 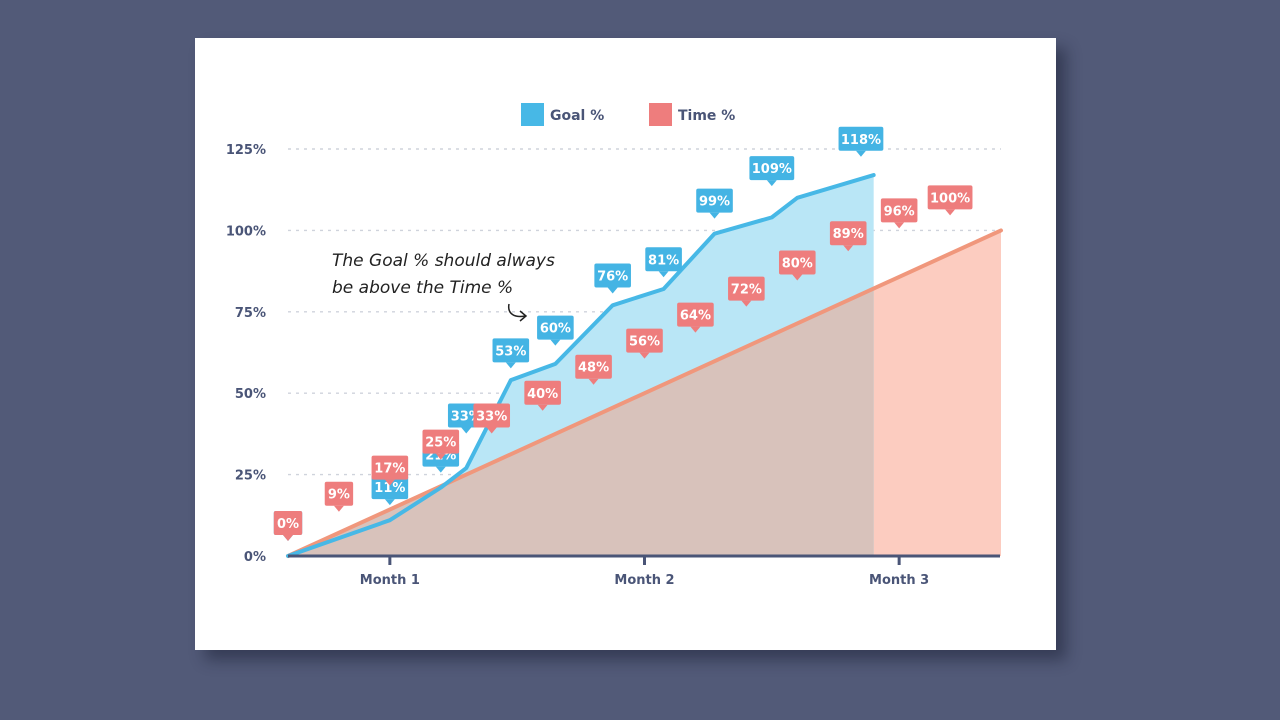 What do you see at coordinates (644, 580) in the screenshot?
I see `x-tick-label: Month 2` at bounding box center [644, 580].